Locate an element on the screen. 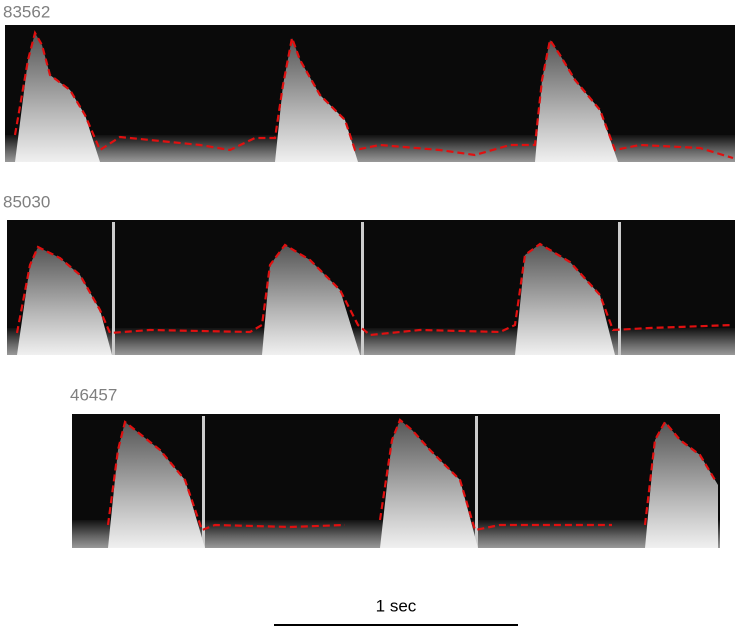 The width and height of the screenshot is (739, 631). panel-label: 46457 is located at coordinates (93, 394).